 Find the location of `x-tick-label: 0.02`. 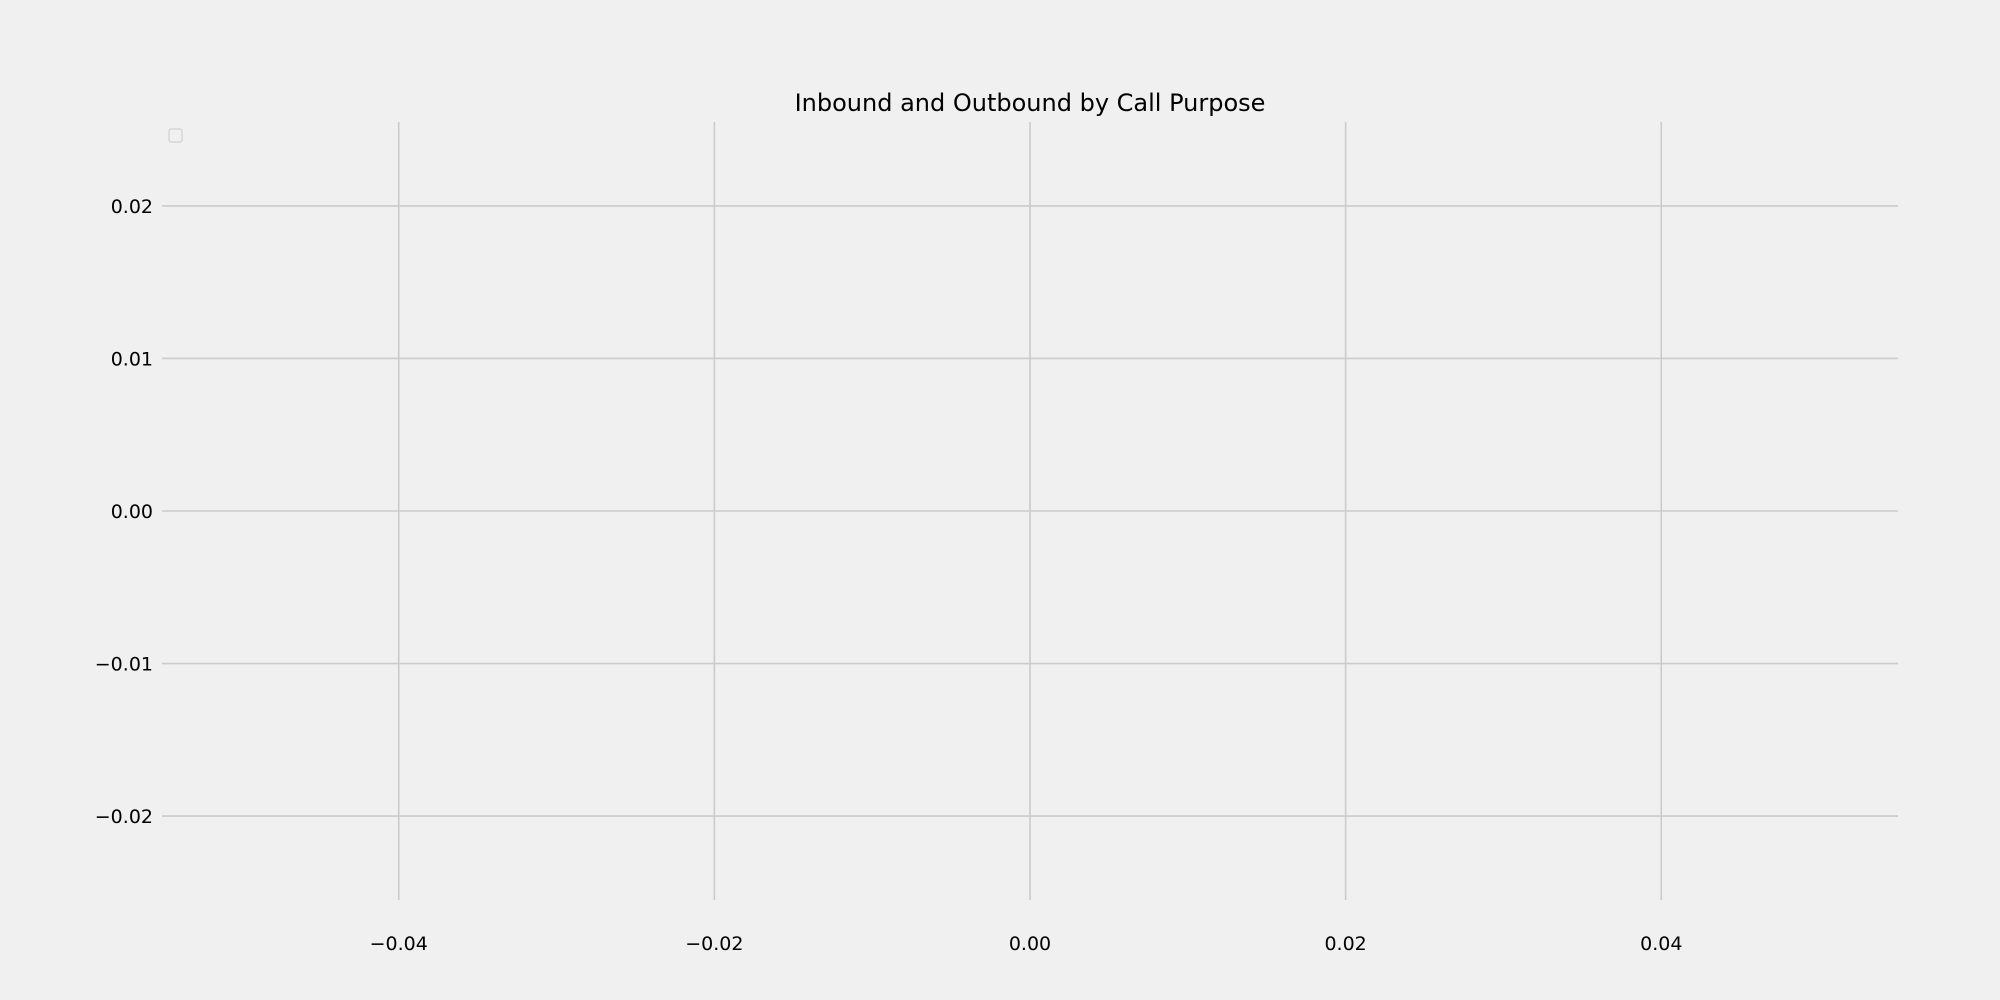

x-tick-label: 0.02 is located at coordinates (1345, 944).